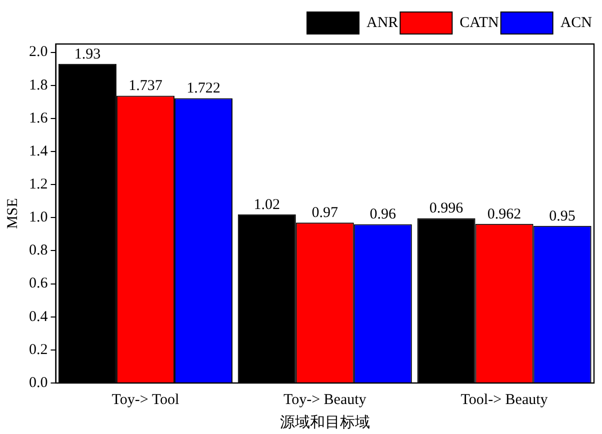 The width and height of the screenshot is (602, 434). I want to click on x-axis-title: 源域和目标域, so click(325, 422).